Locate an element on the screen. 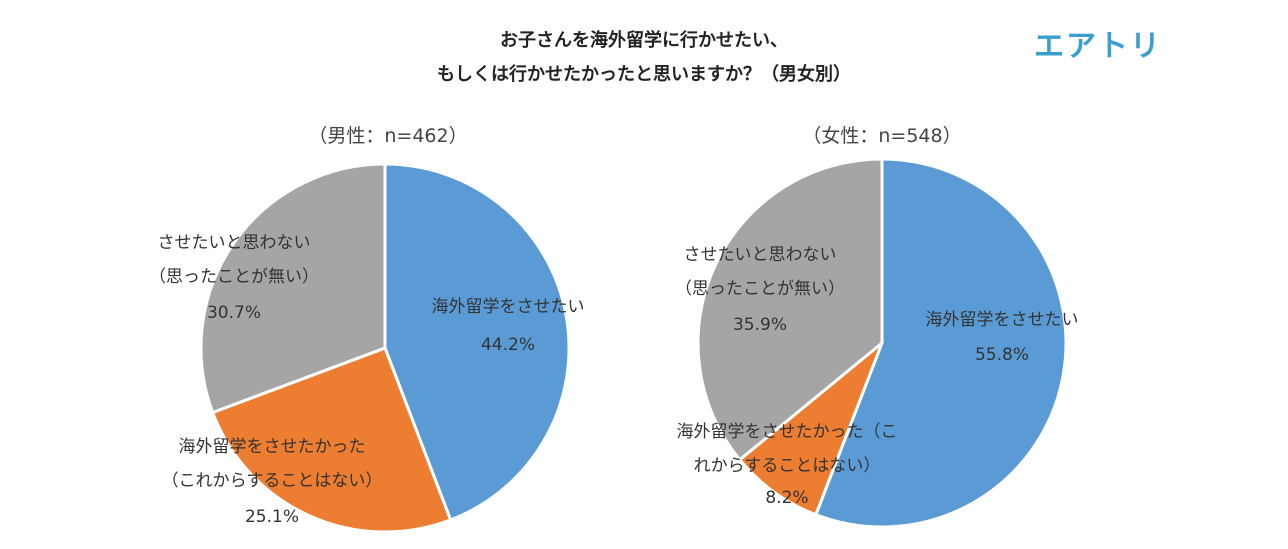 The width and height of the screenshot is (1288, 549). chart-title-line-1: お子さんを海外留学に行かせたい、 is located at coordinates (644, 40).